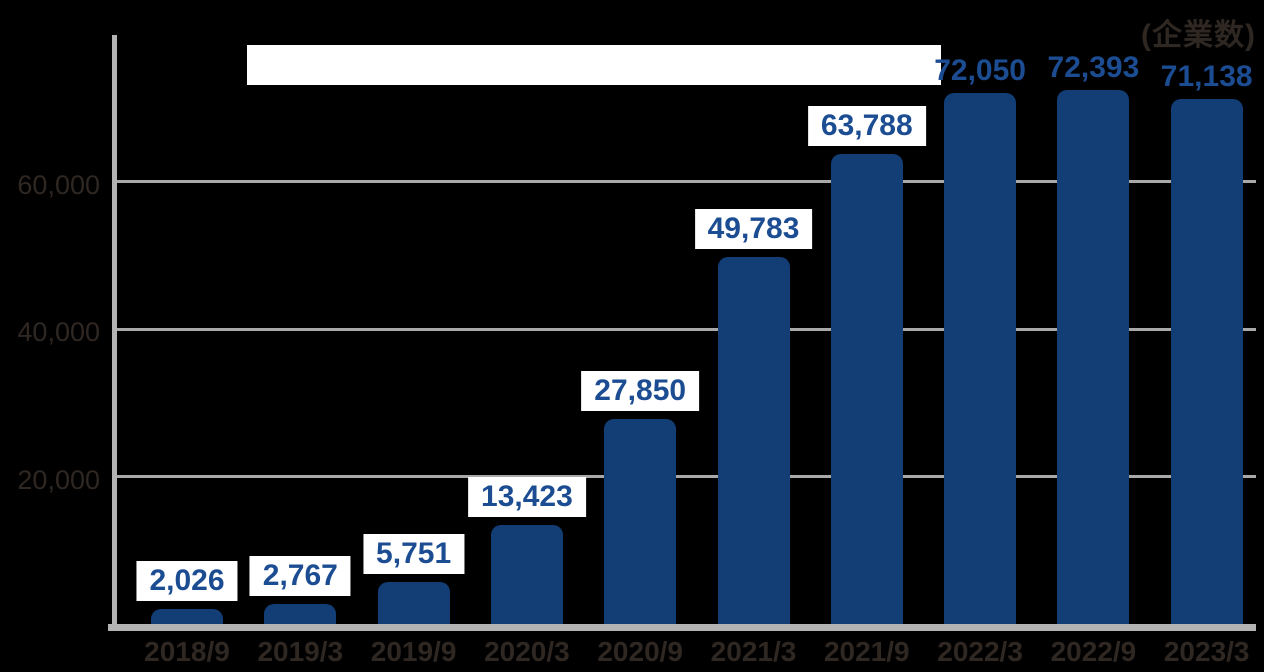  What do you see at coordinates (187, 651) in the screenshot?
I see `x-tick-label: 2018/9` at bounding box center [187, 651].